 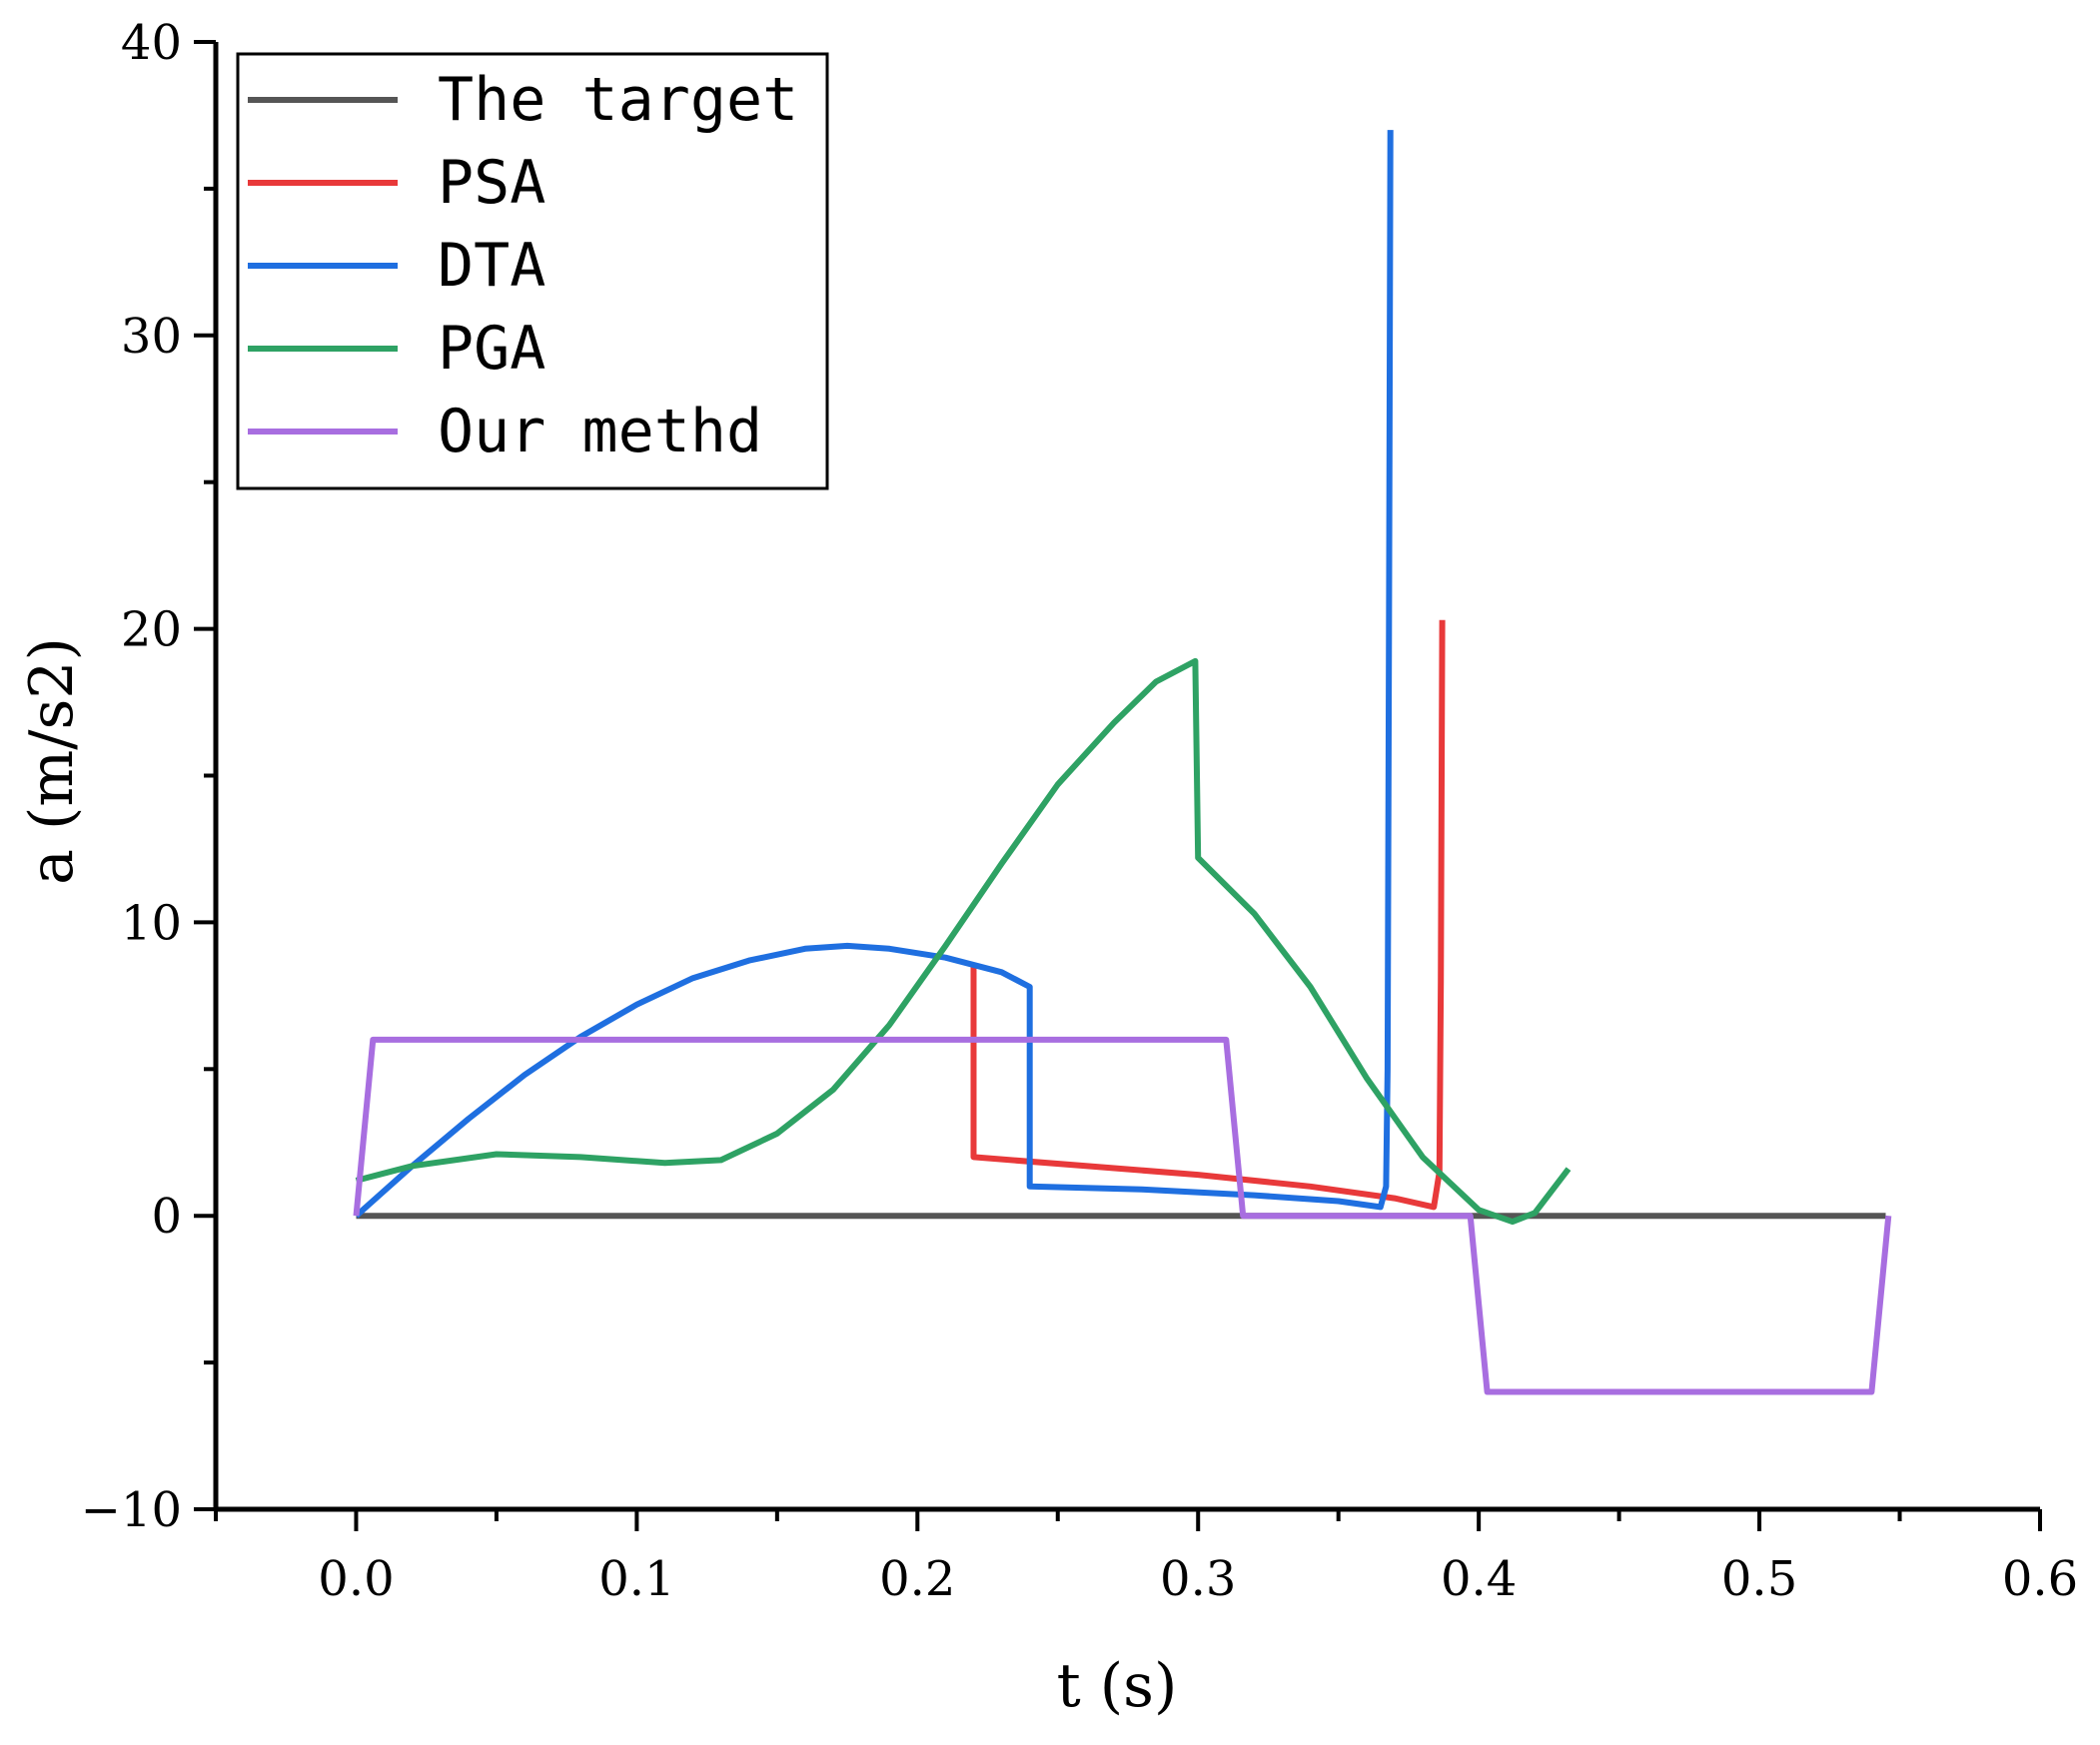 What do you see at coordinates (618, 100) in the screenshot?
I see `legend-label: The target` at bounding box center [618, 100].